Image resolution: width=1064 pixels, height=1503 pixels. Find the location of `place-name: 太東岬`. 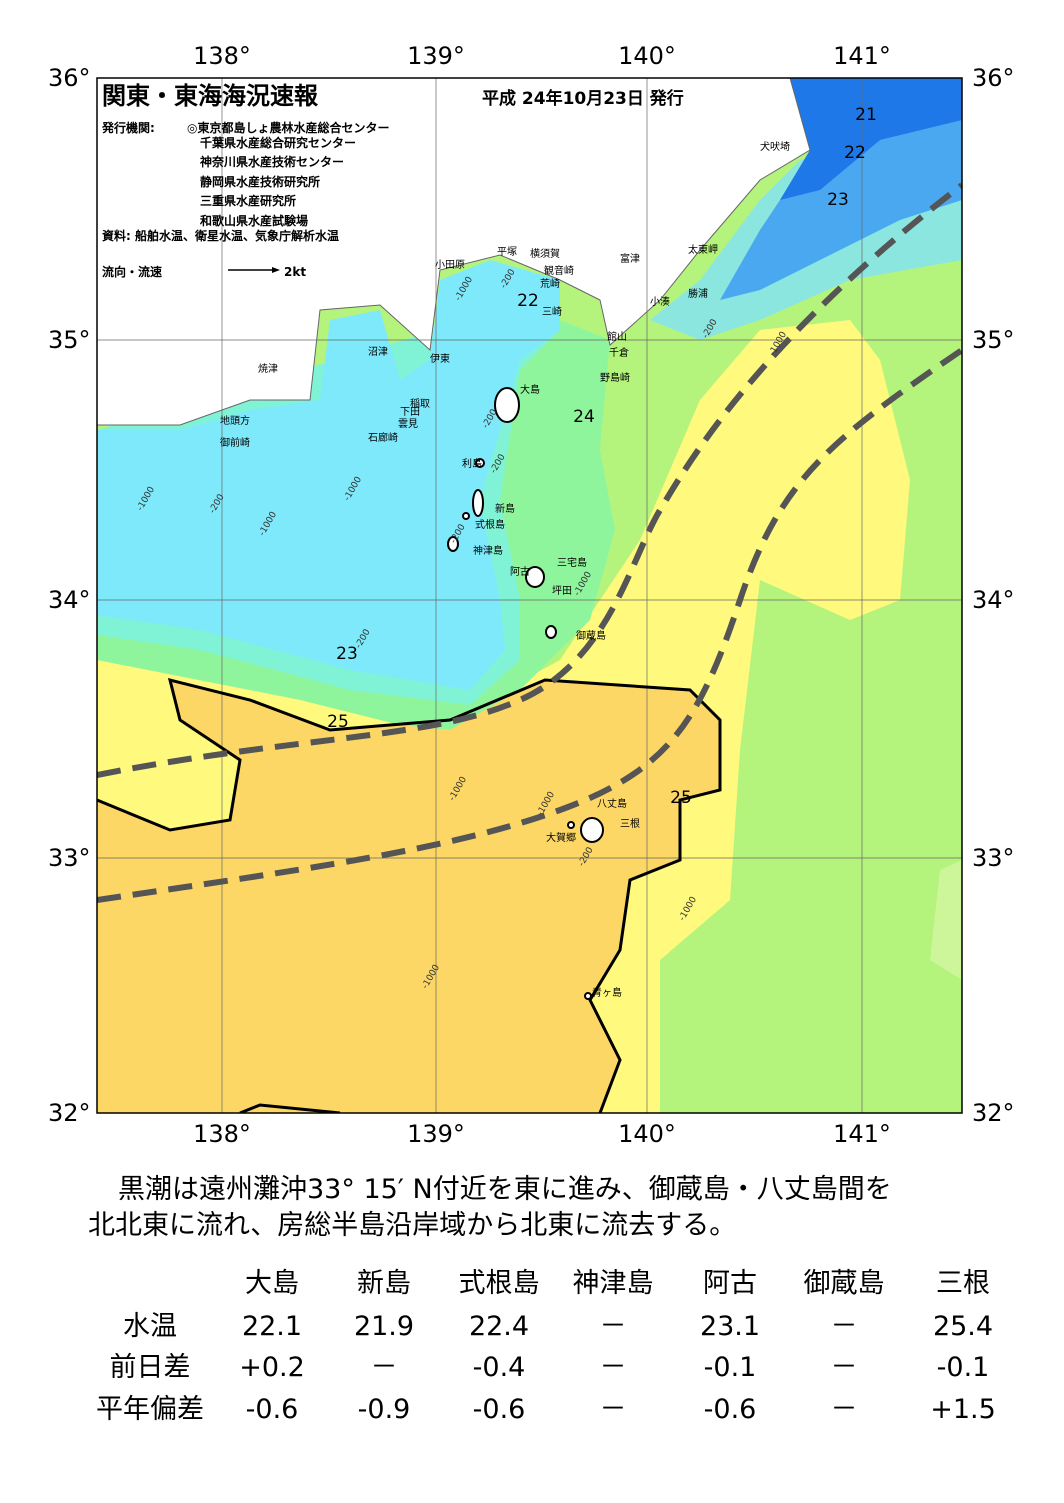

place-name: 太東岬 is located at coordinates (703, 249).